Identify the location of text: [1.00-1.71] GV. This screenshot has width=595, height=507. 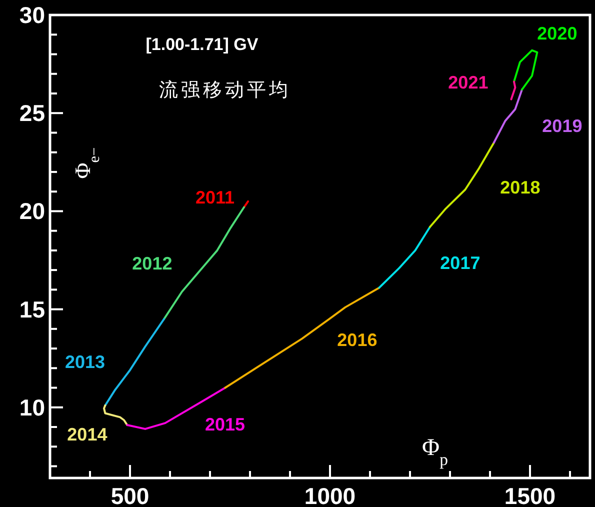
(202, 44).